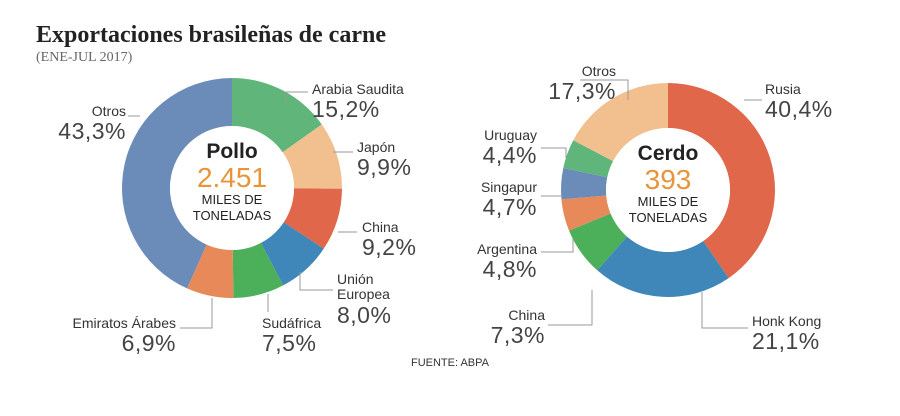 This screenshot has width=900, height=416. I want to click on slice-label: Argentina 4,8%, so click(507, 262).